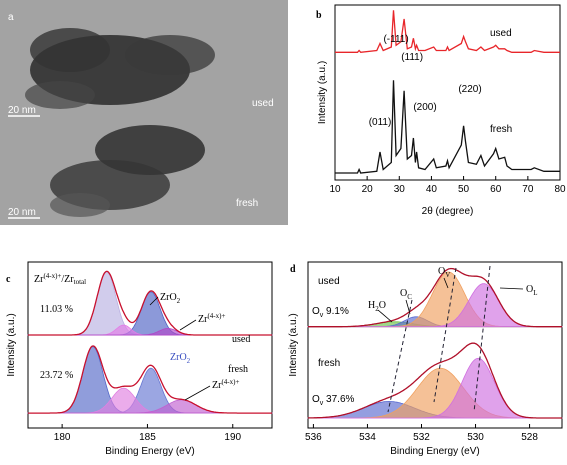 Image resolution: width=567 pixels, height=465 pixels. What do you see at coordinates (501, 33) in the screenshot?
I see `legend-label: used` at bounding box center [501, 33].